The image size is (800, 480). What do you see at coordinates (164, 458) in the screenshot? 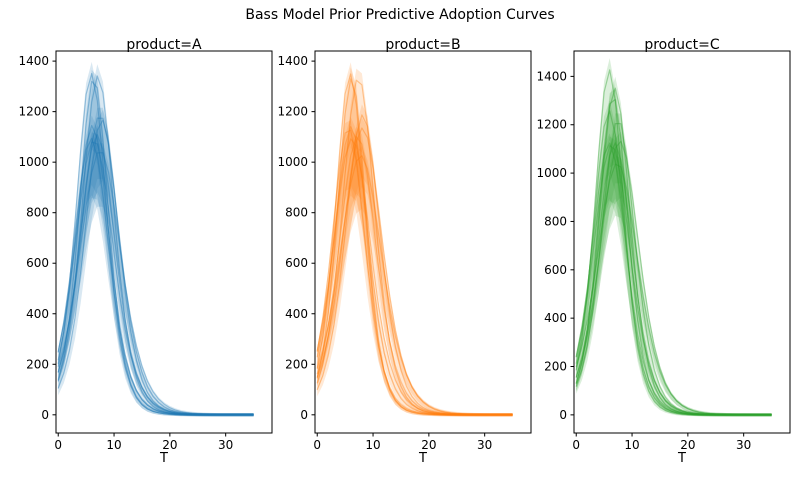
I see `x-axis-label-product-a: T` at bounding box center [164, 458].